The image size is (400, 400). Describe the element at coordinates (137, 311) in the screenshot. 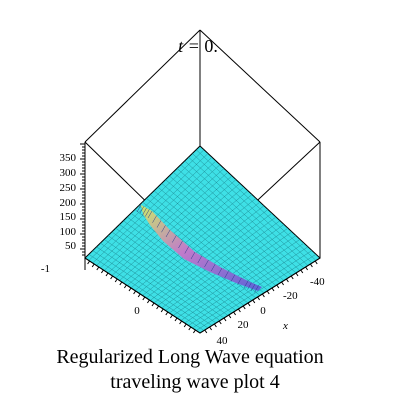

I see `y-tick-label-0: 0` at that location.